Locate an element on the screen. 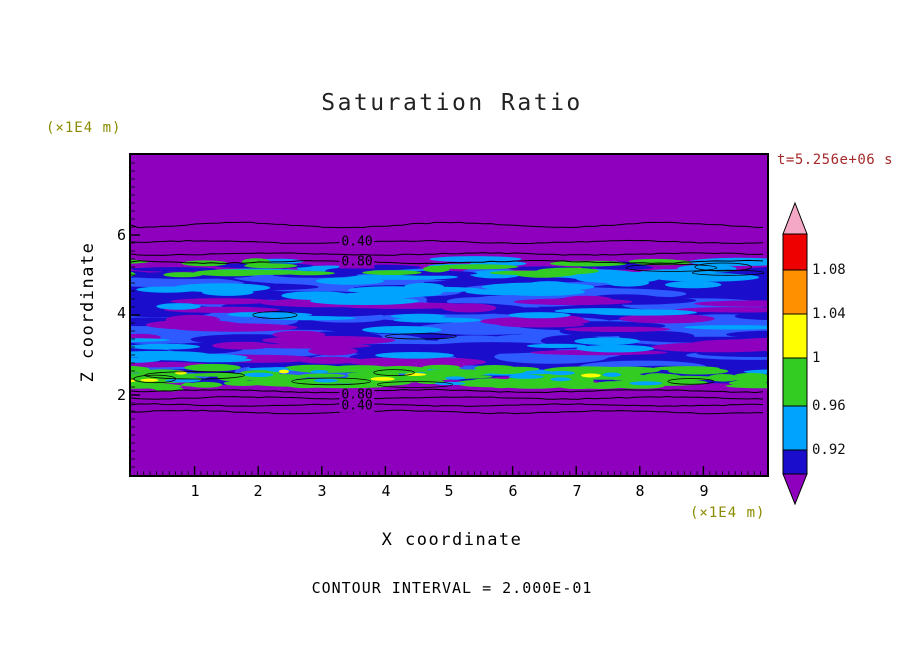 This screenshot has height=654, width=904. x-tick-label: 5 is located at coordinates (449, 491).